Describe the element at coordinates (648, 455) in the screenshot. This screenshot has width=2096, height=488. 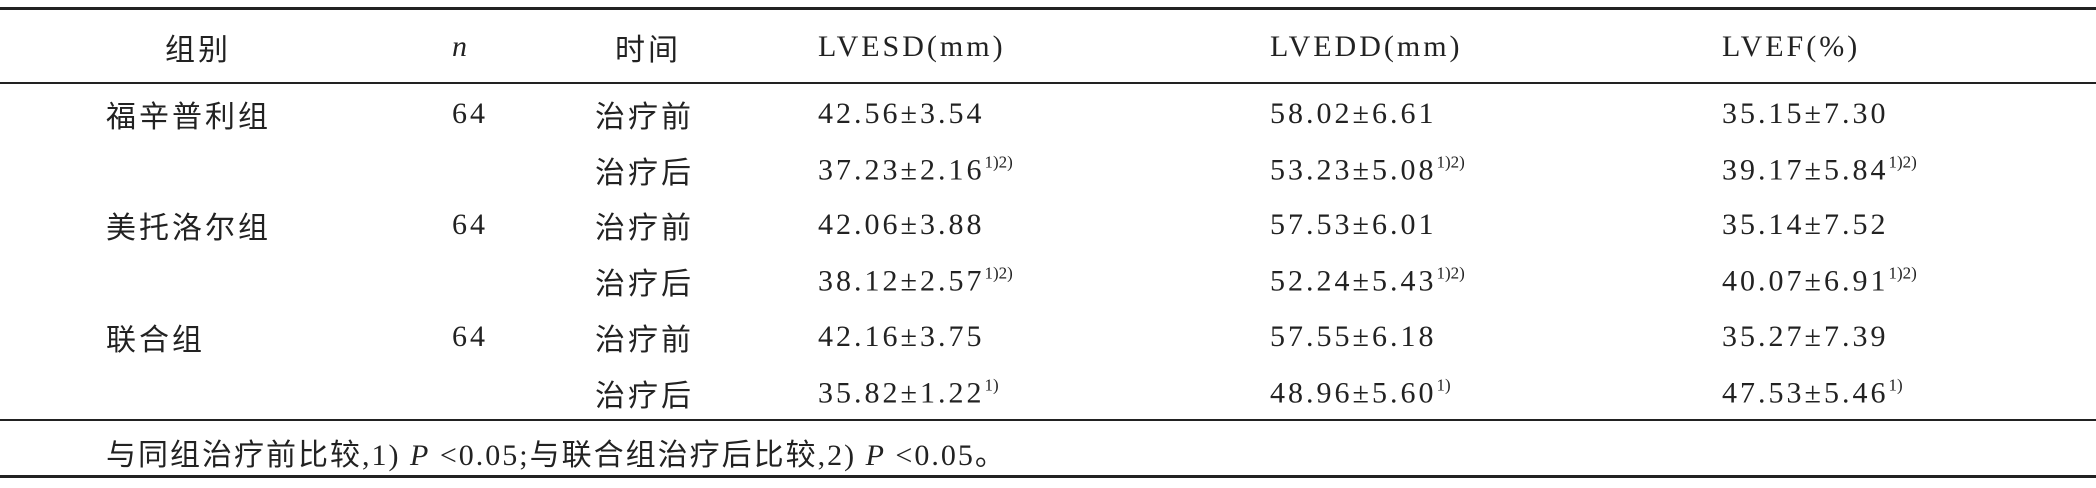
I see `footnote-part: <0.05;与联合组治疗后比较,2)` at that location.